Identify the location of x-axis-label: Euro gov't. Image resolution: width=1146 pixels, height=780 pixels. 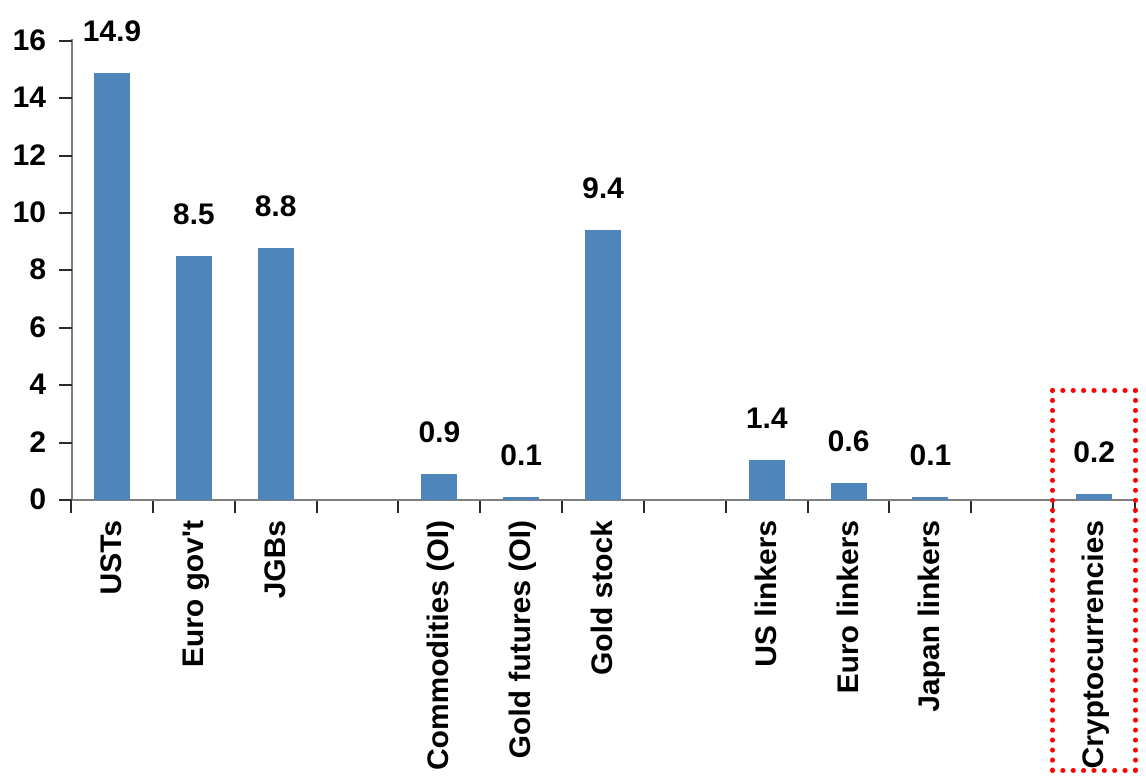
(193, 594).